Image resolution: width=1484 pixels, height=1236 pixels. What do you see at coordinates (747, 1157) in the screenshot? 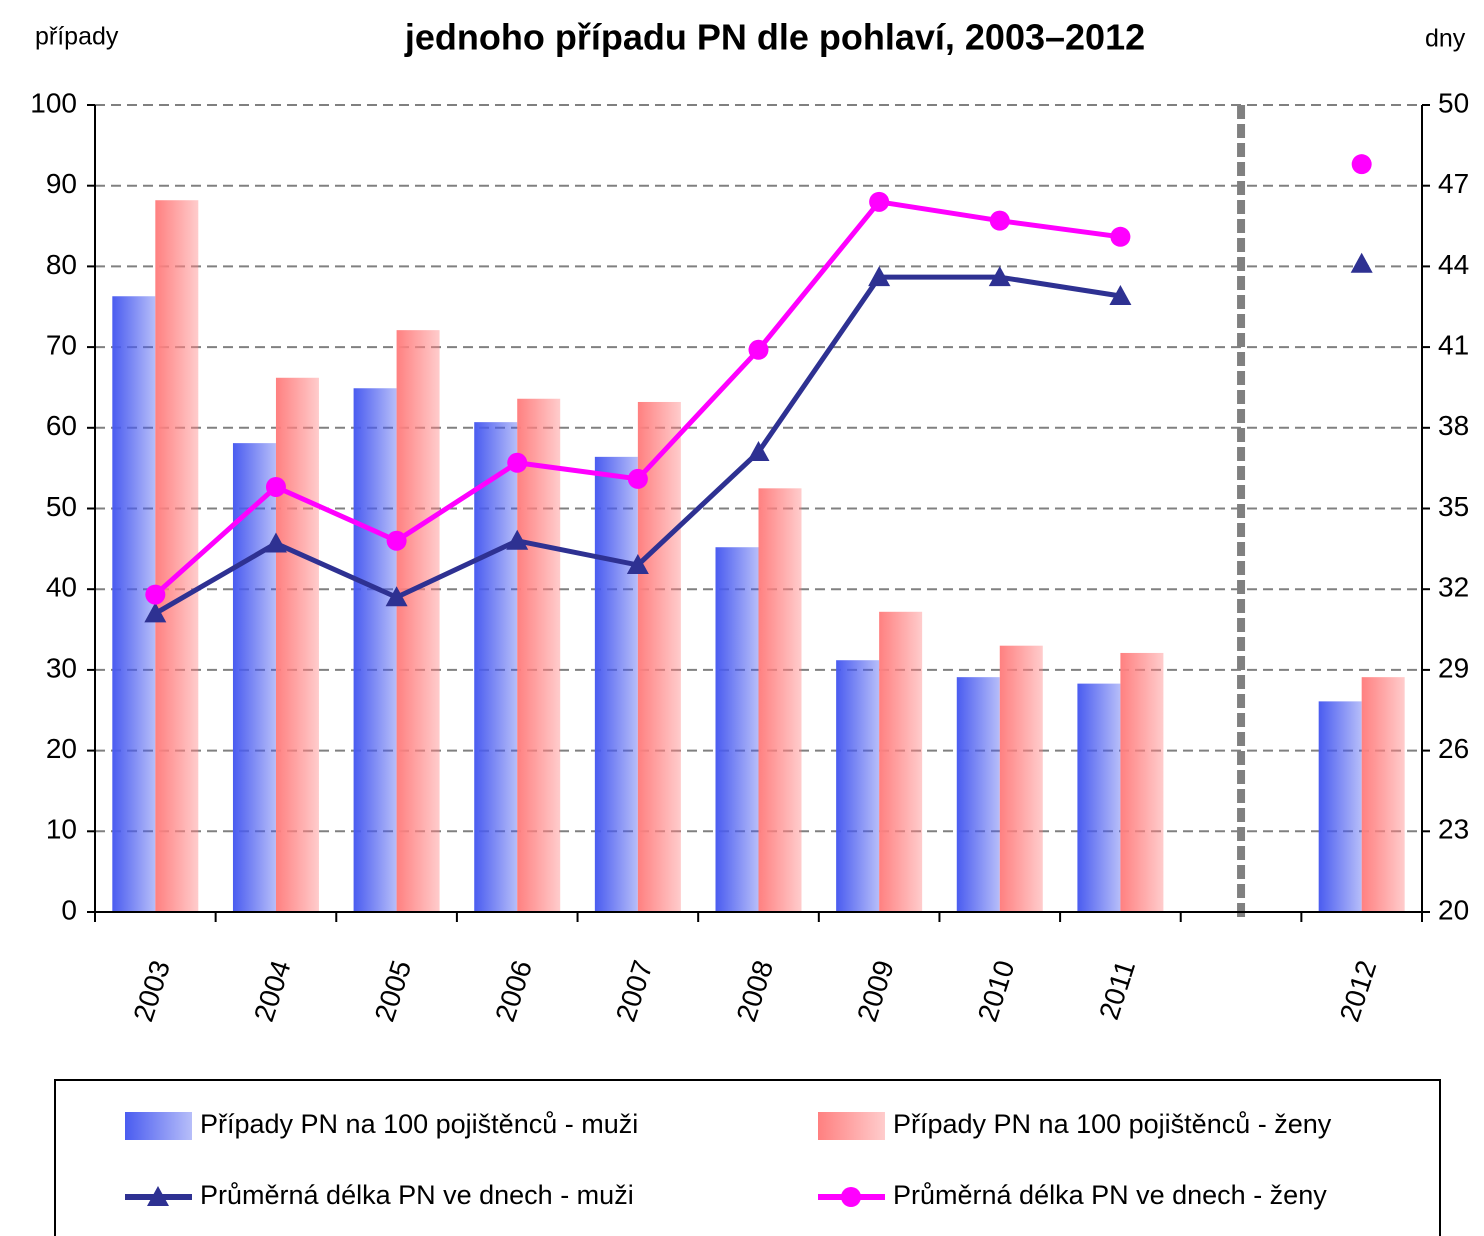
I see `legend-frame` at bounding box center [747, 1157].